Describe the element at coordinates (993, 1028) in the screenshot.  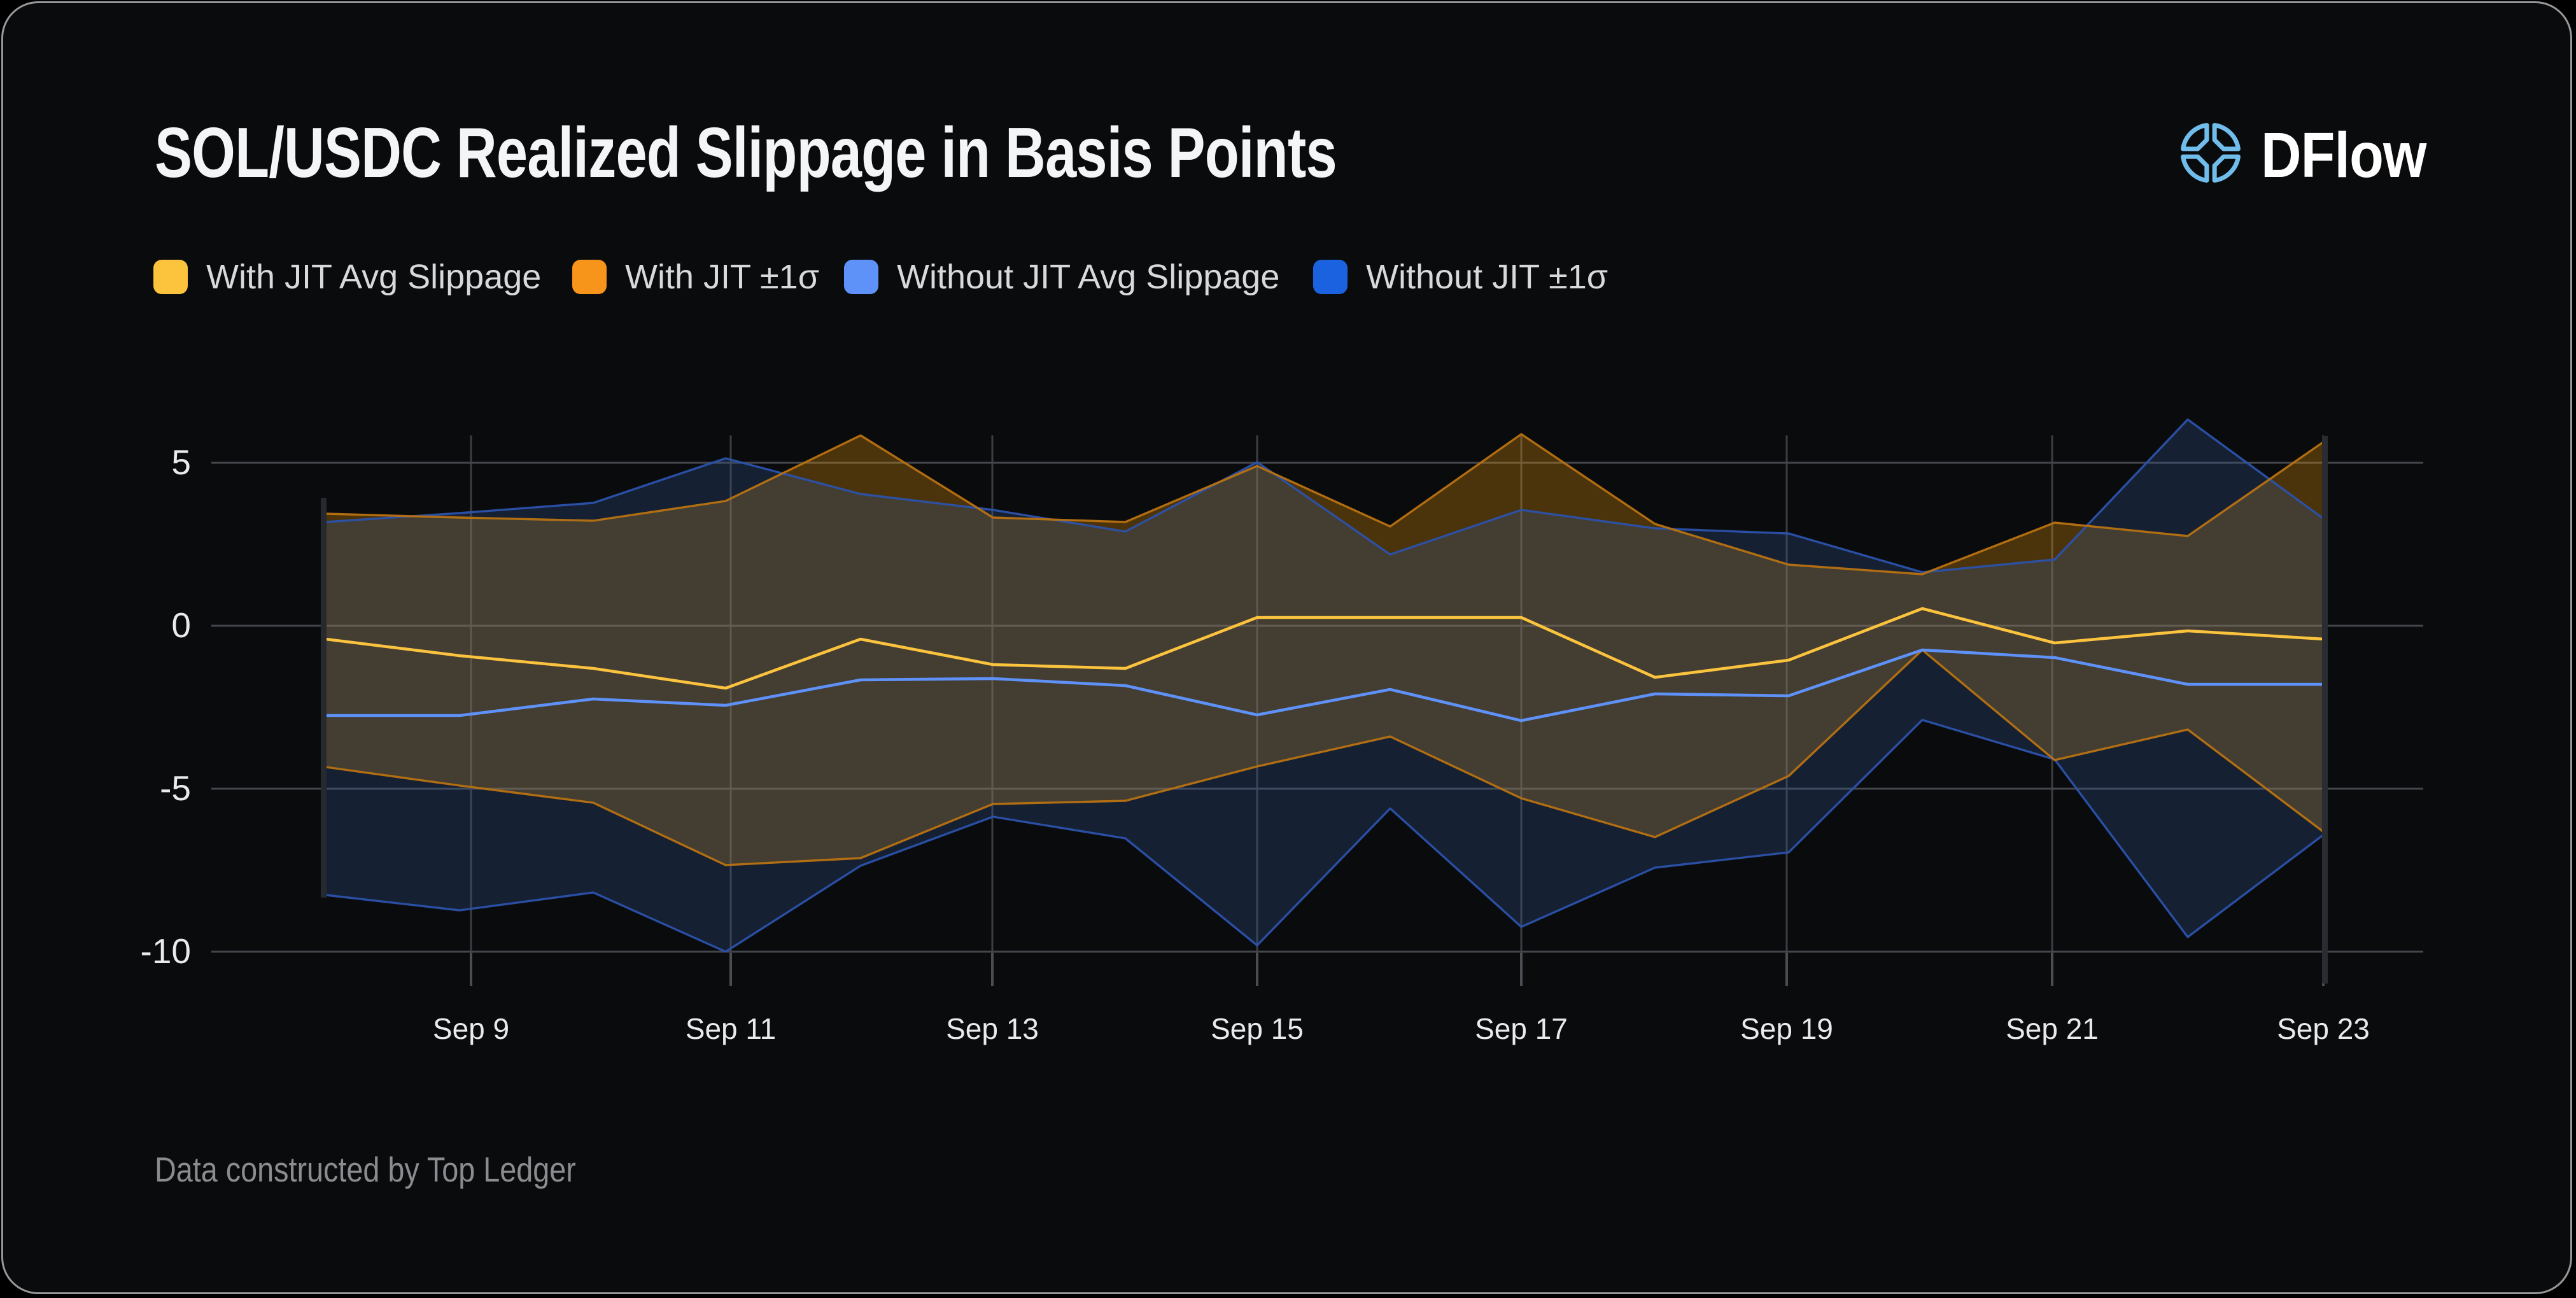
I see `svg-text: Sep 13` at that location.